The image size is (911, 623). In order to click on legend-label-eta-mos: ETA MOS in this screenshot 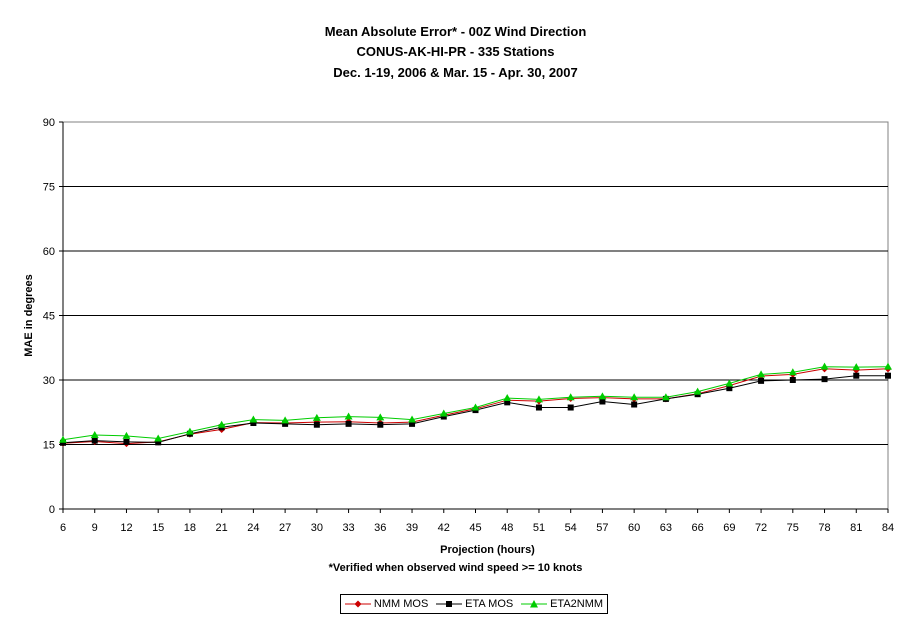, I will do `click(489, 604)`.